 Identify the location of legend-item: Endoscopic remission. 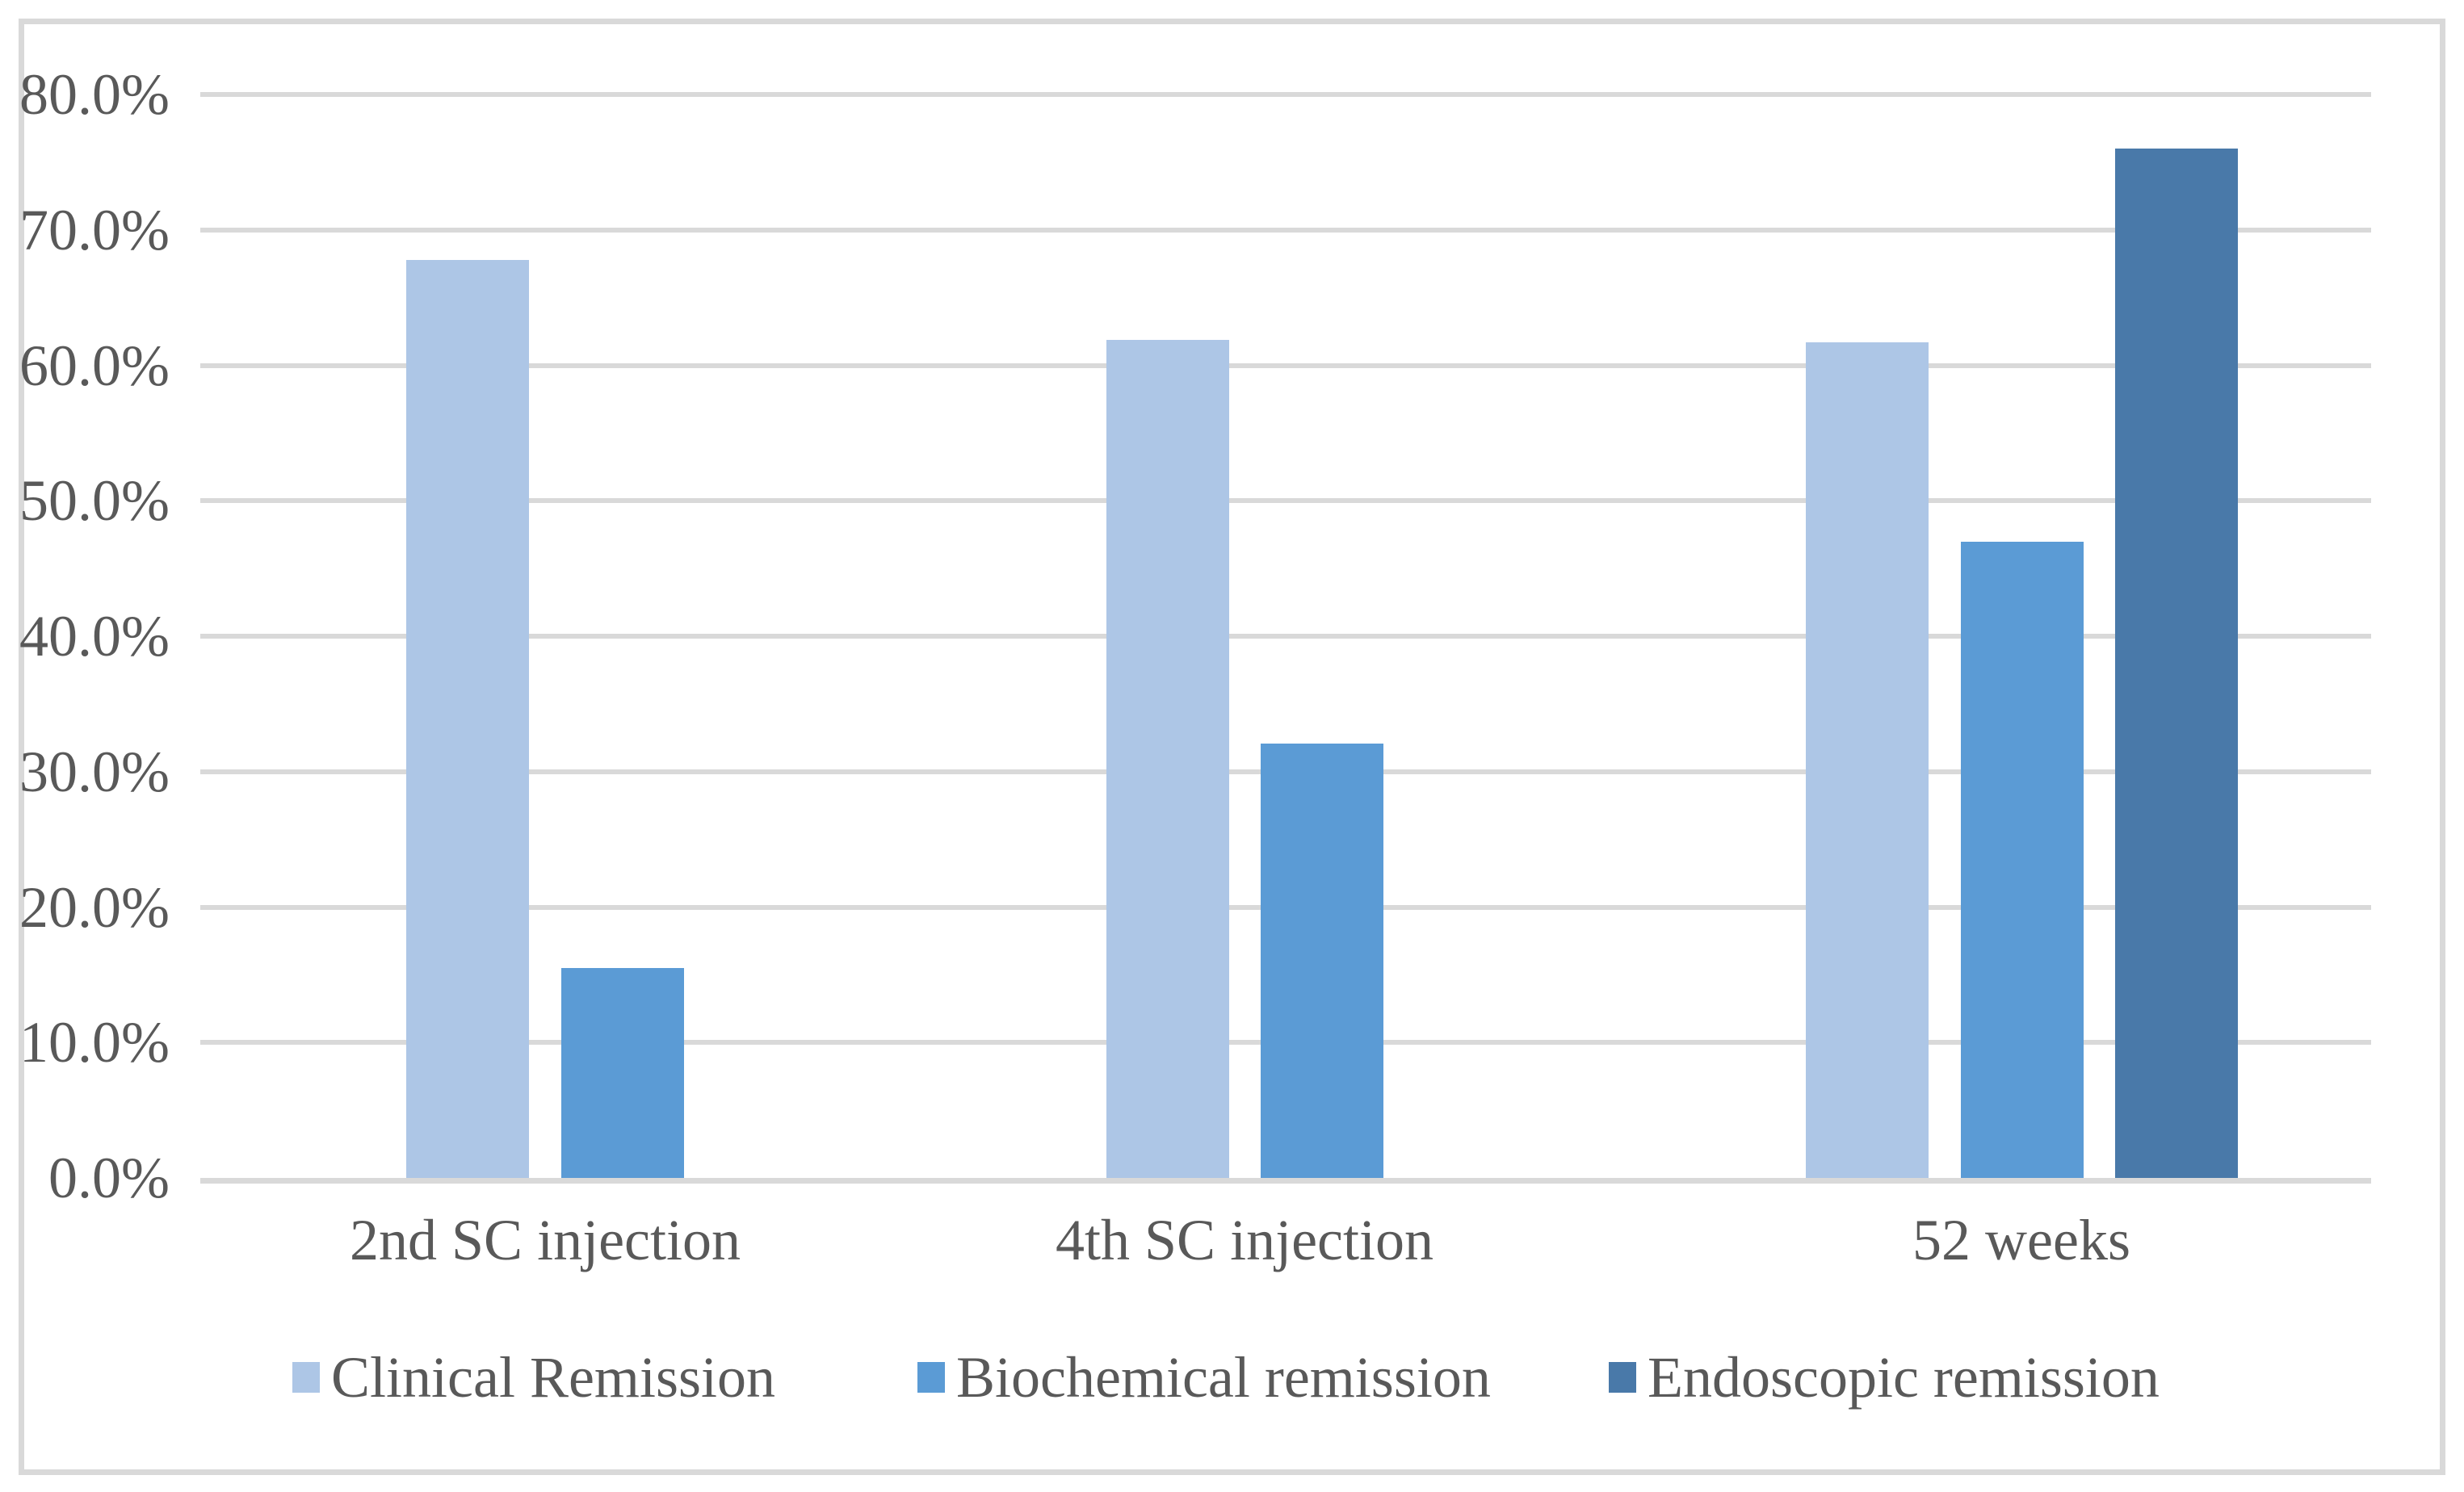
(1884, 1377).